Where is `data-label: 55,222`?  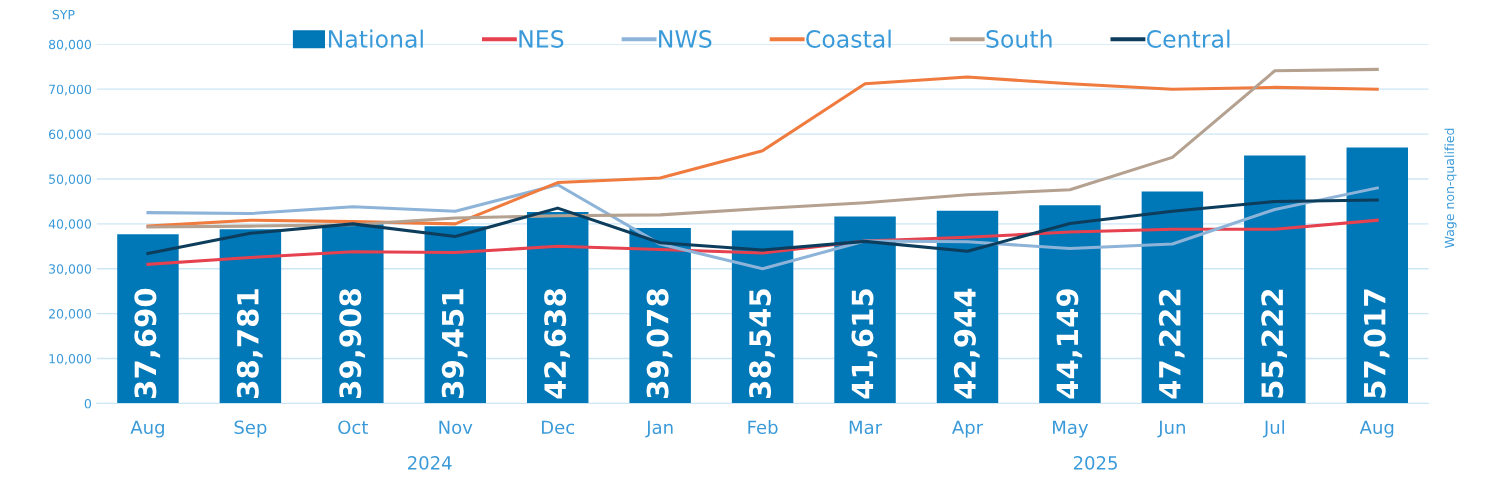 data-label: 55,222 is located at coordinates (1274, 343).